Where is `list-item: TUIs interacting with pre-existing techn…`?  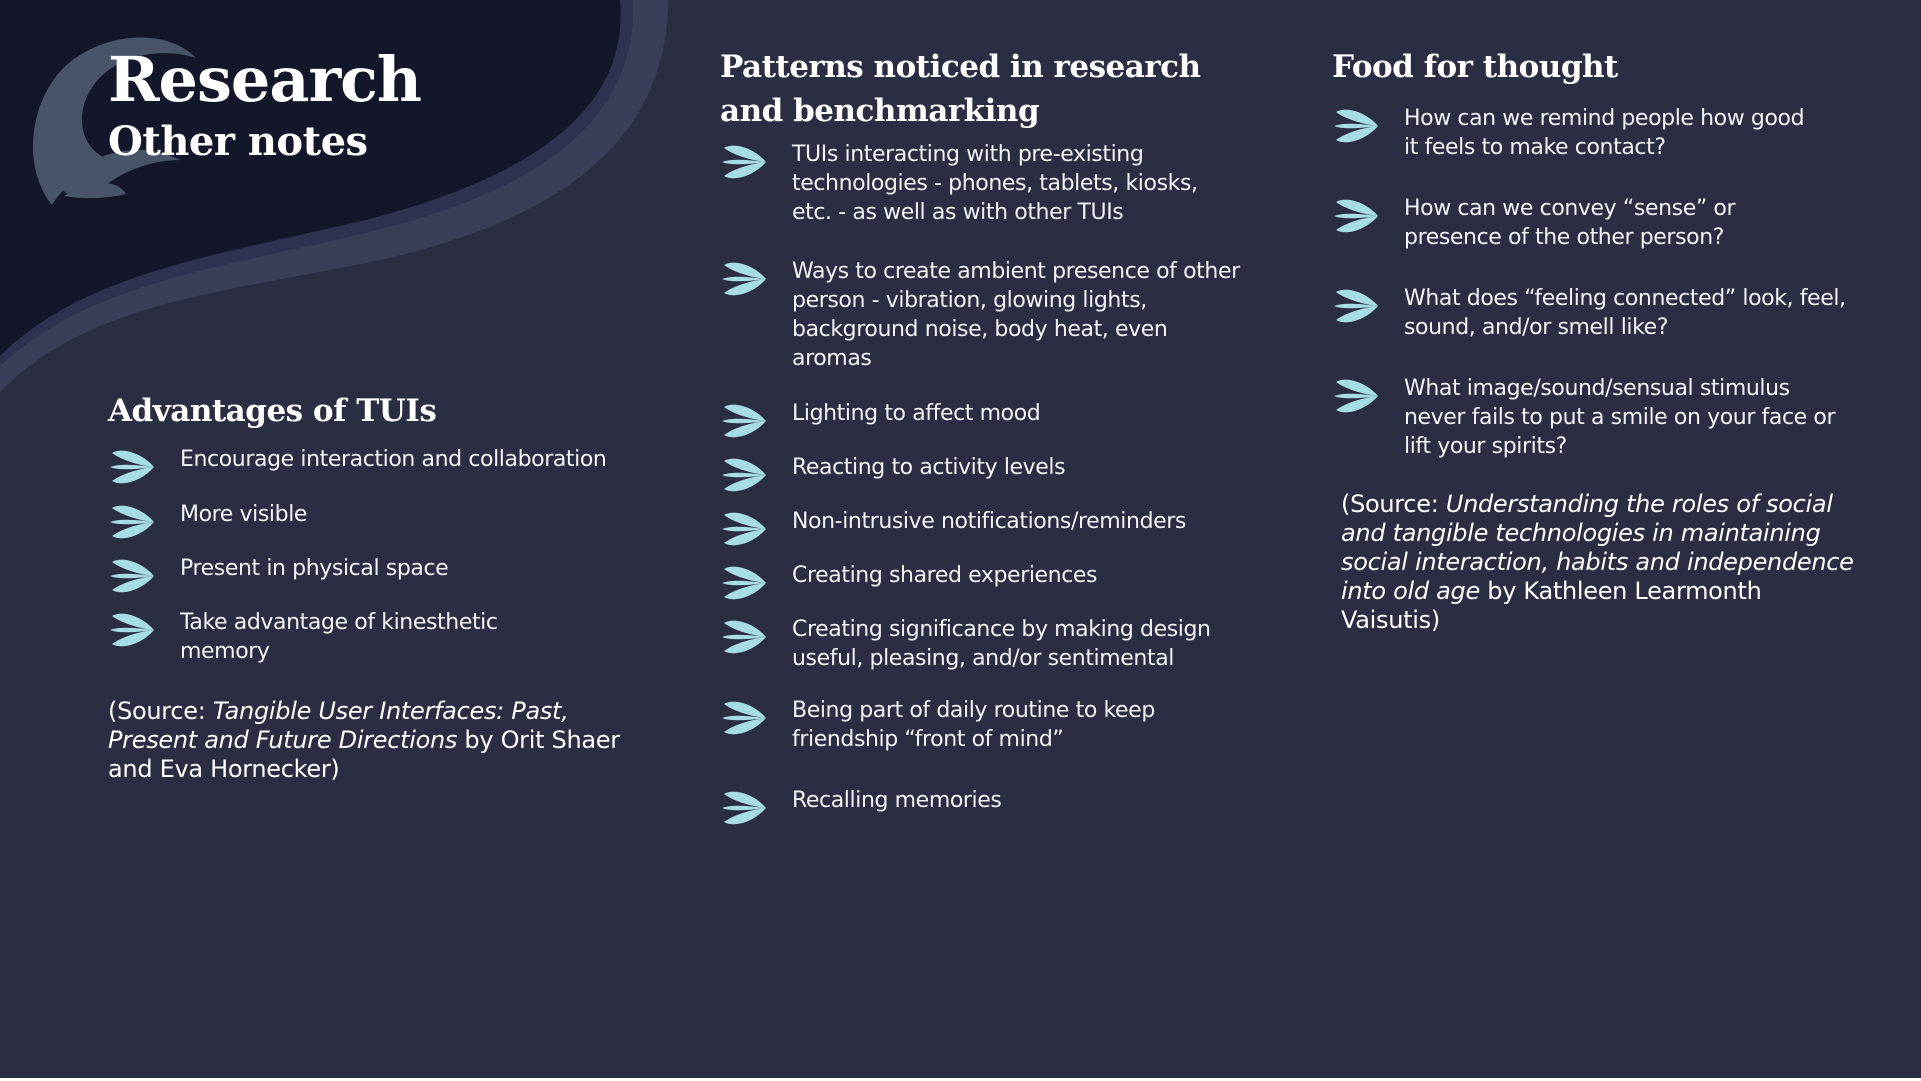 list-item: TUIs interacting with pre-existing techn… is located at coordinates (980, 183).